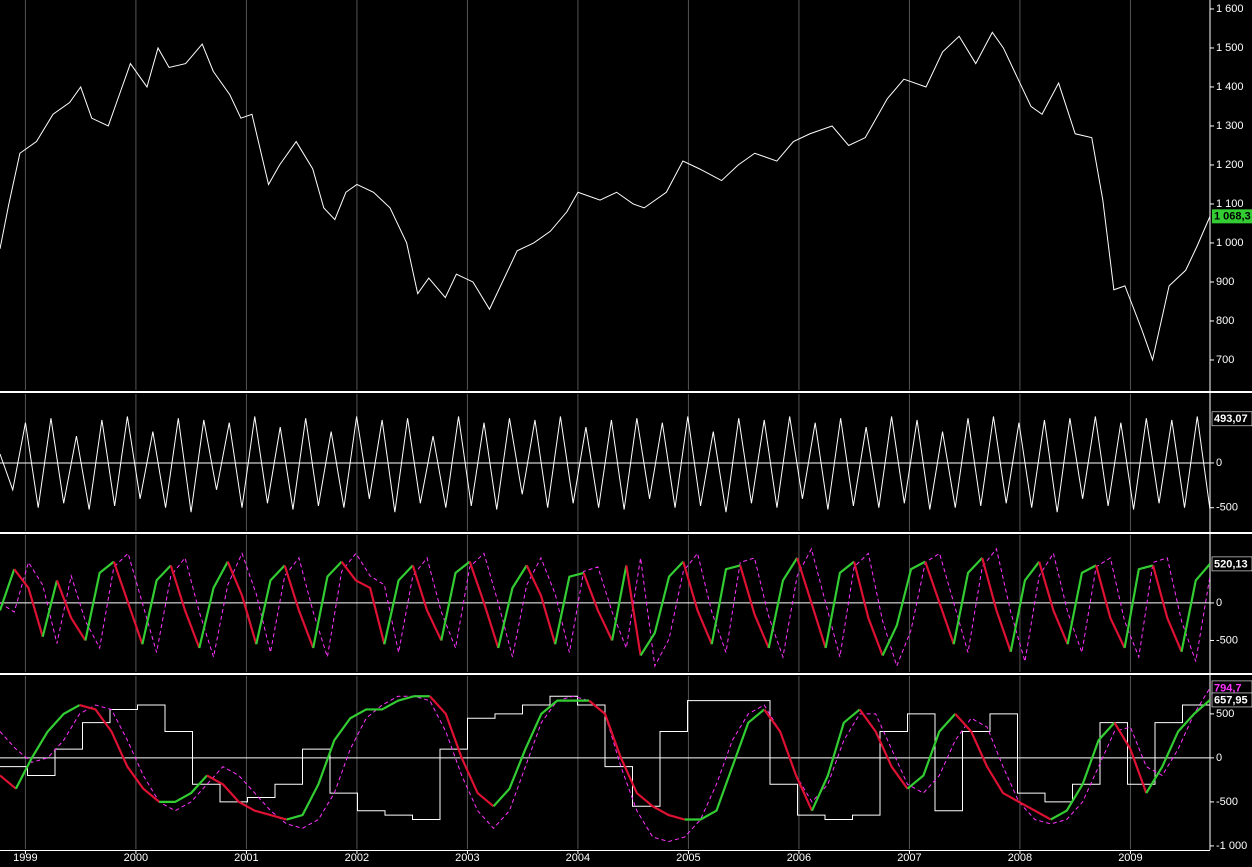 The width and height of the screenshot is (1252, 867). I want to click on y-tick-label: 1 300, so click(1230, 126).